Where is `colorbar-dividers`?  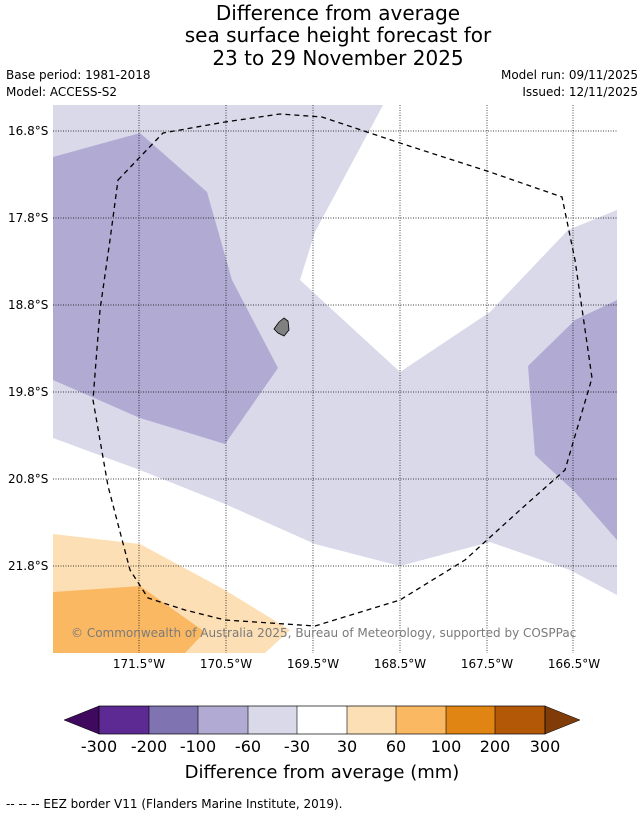 colorbar-dividers is located at coordinates (322, 720).